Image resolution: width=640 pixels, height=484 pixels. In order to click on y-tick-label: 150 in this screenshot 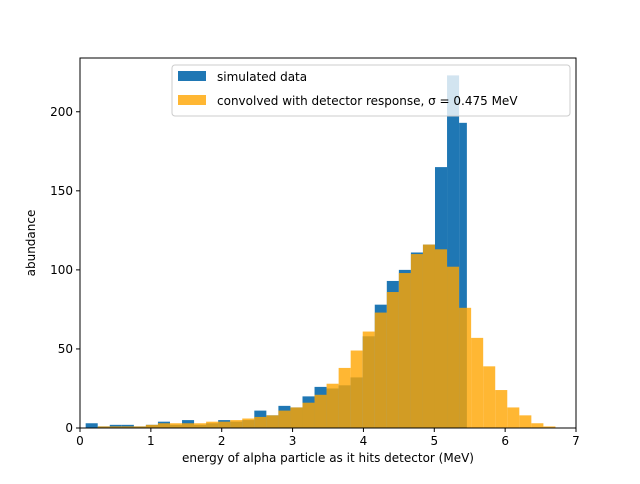, I will do `click(61, 191)`.